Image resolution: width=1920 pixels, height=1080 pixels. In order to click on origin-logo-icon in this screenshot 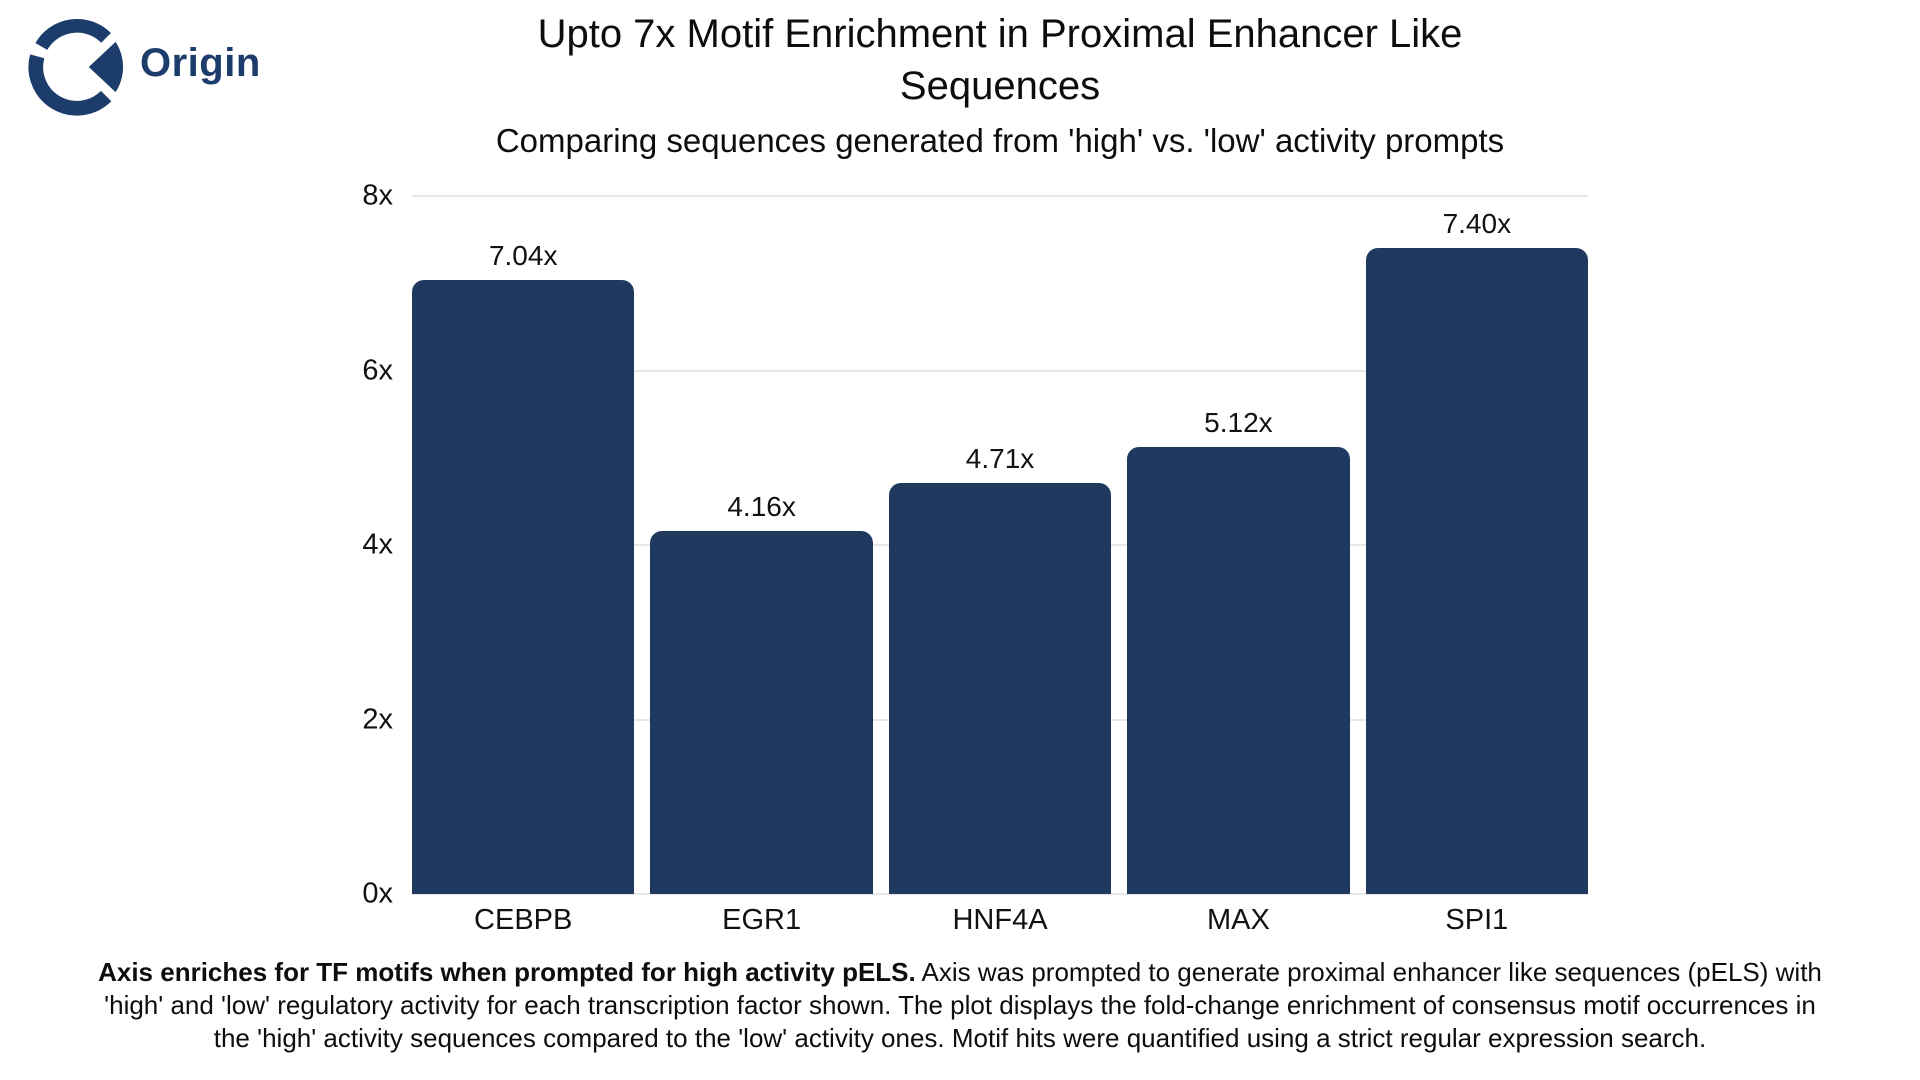, I will do `click(76, 67)`.